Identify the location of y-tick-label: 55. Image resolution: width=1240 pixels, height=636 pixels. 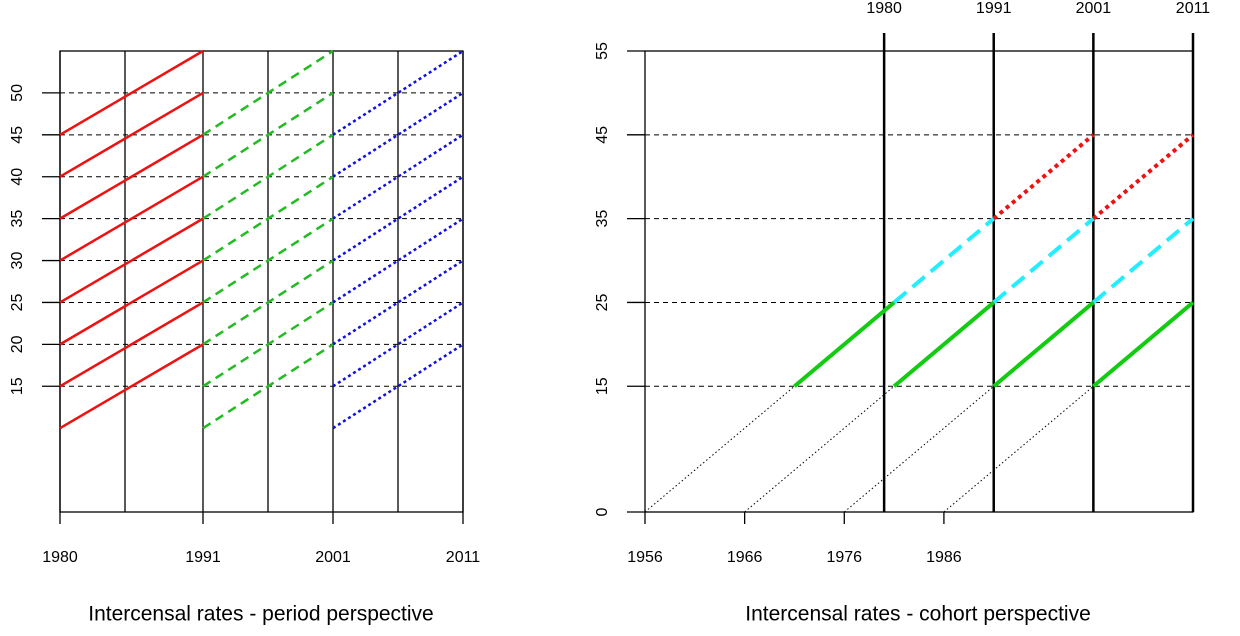
(602, 51).